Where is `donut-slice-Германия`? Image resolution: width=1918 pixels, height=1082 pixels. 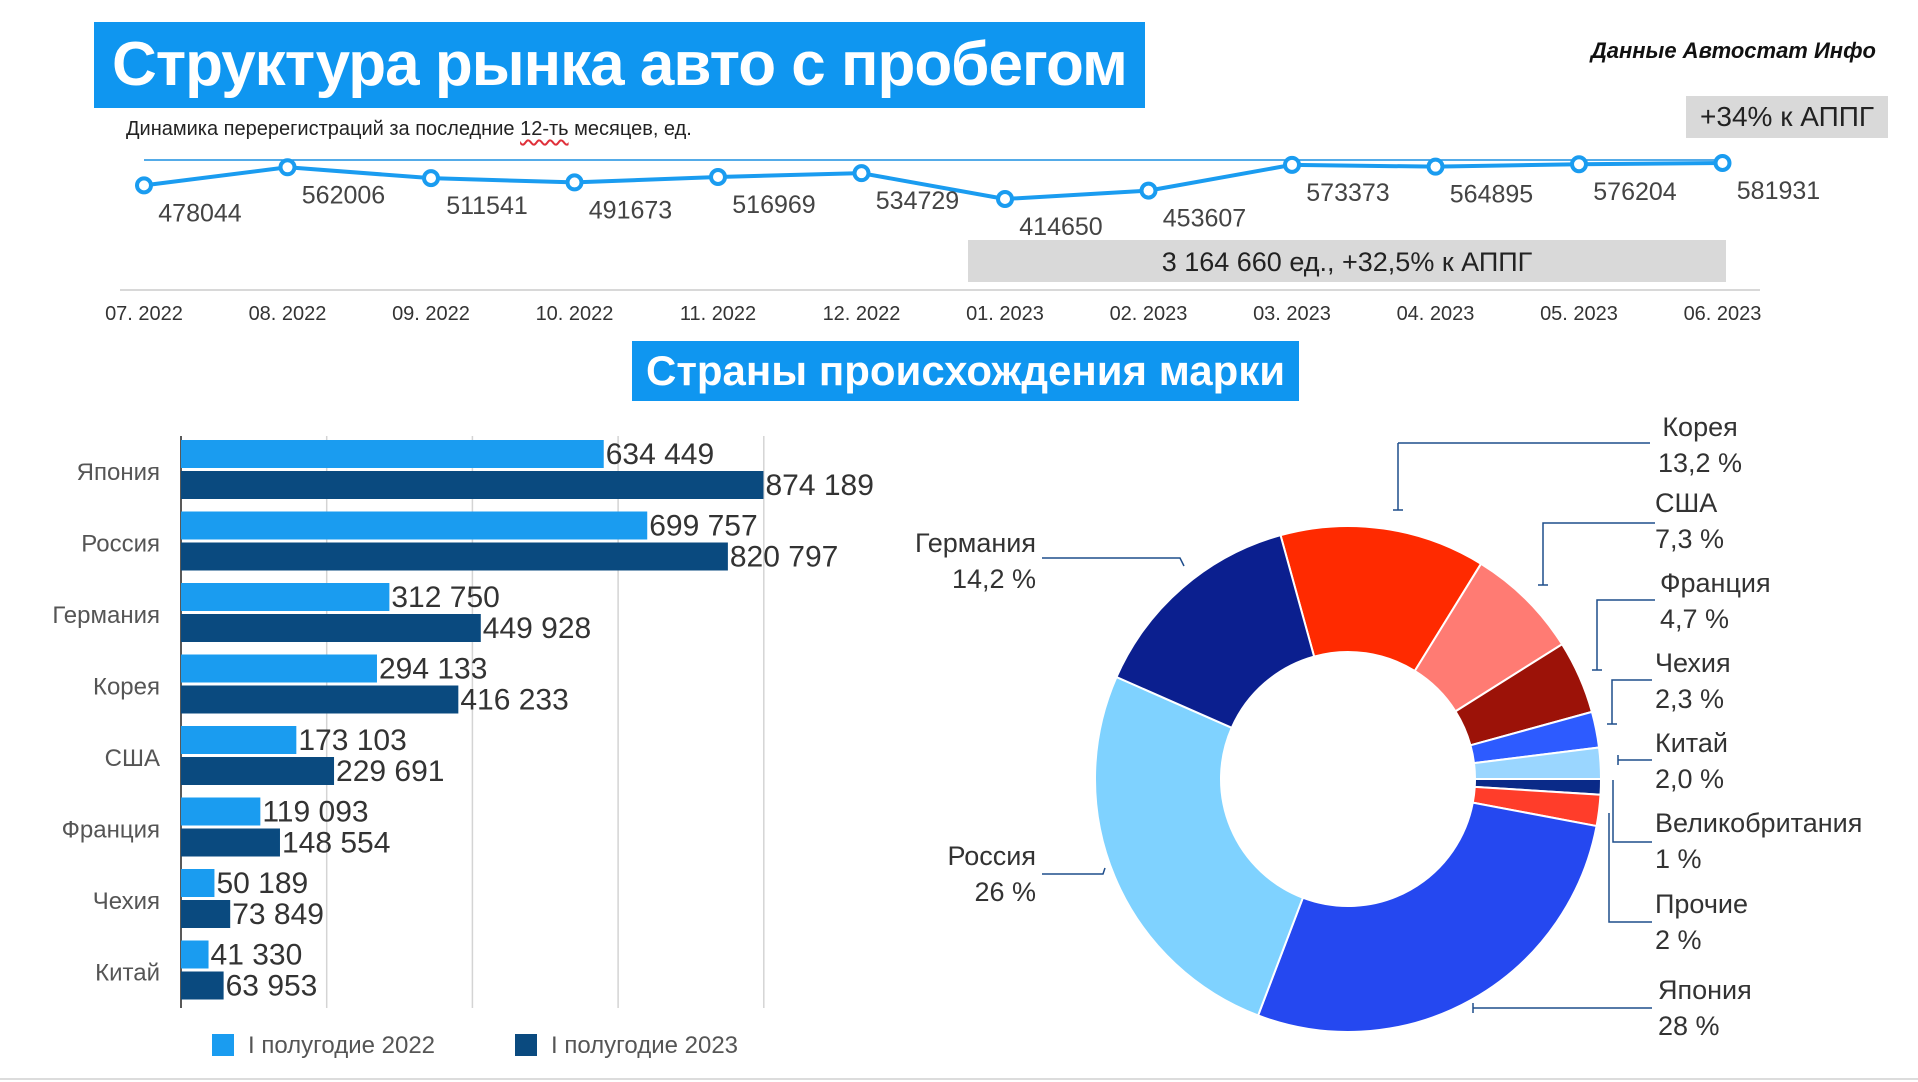
donut-slice-Германия is located at coordinates (1215, 631).